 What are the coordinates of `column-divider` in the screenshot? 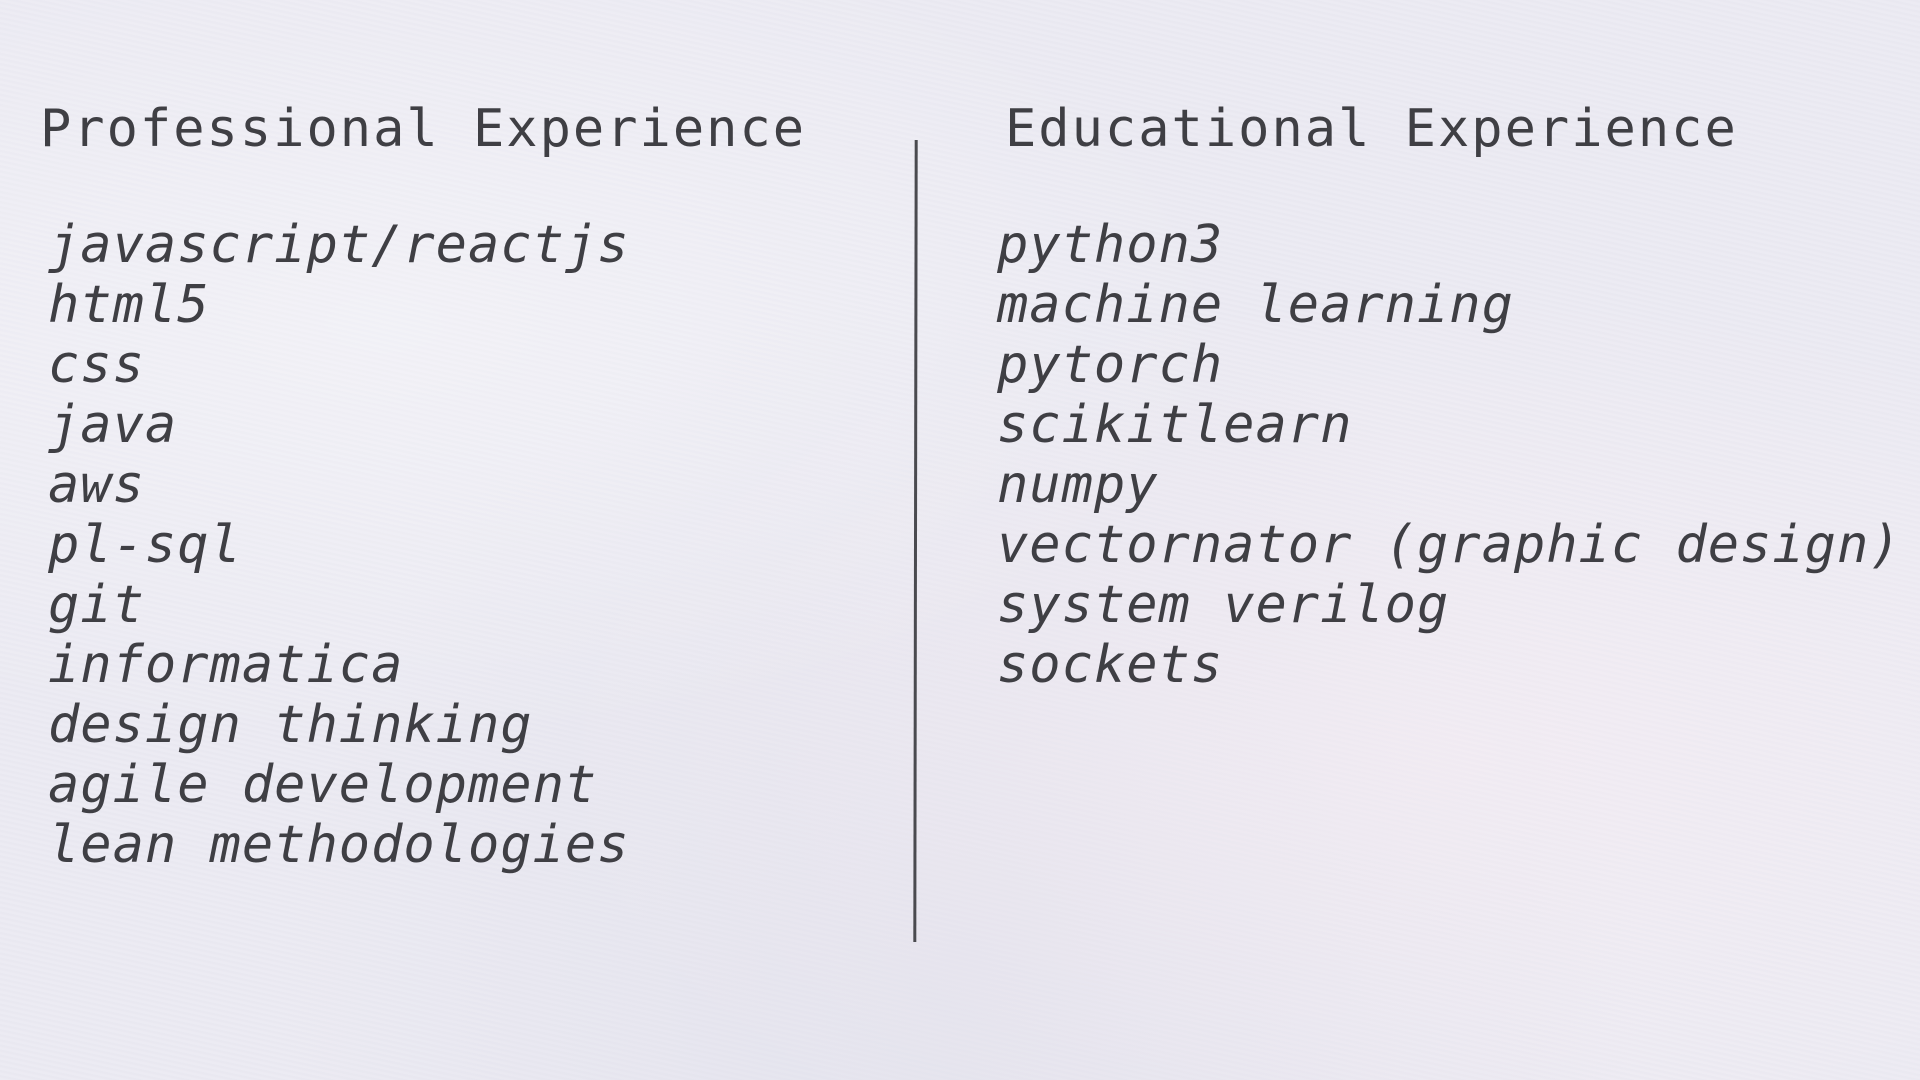 It's located at (915, 541).